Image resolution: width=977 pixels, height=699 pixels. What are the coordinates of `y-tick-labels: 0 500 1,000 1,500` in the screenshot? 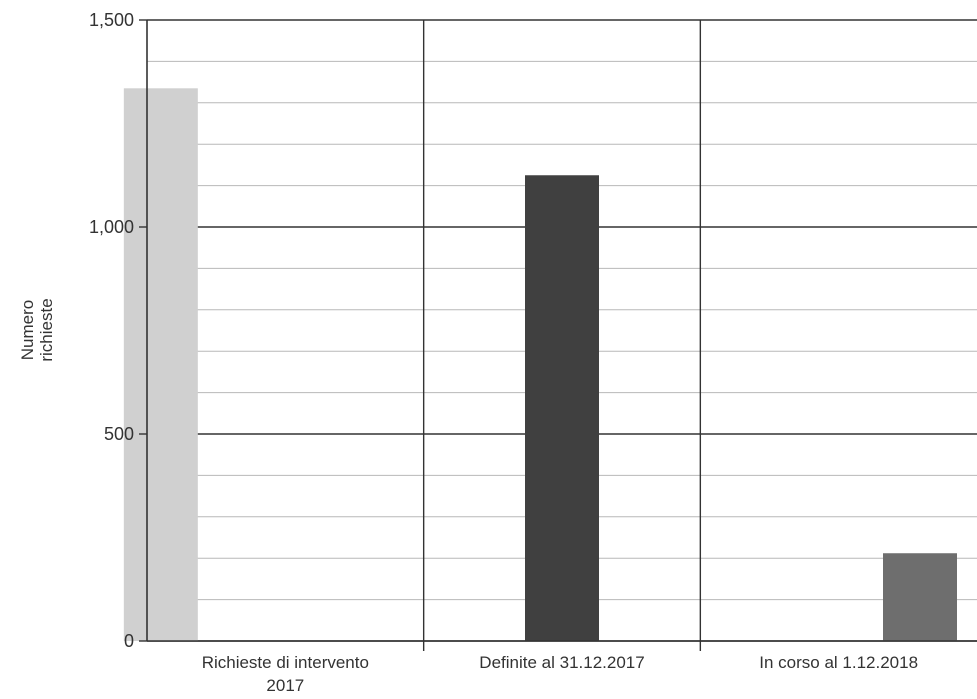 It's located at (111, 330).